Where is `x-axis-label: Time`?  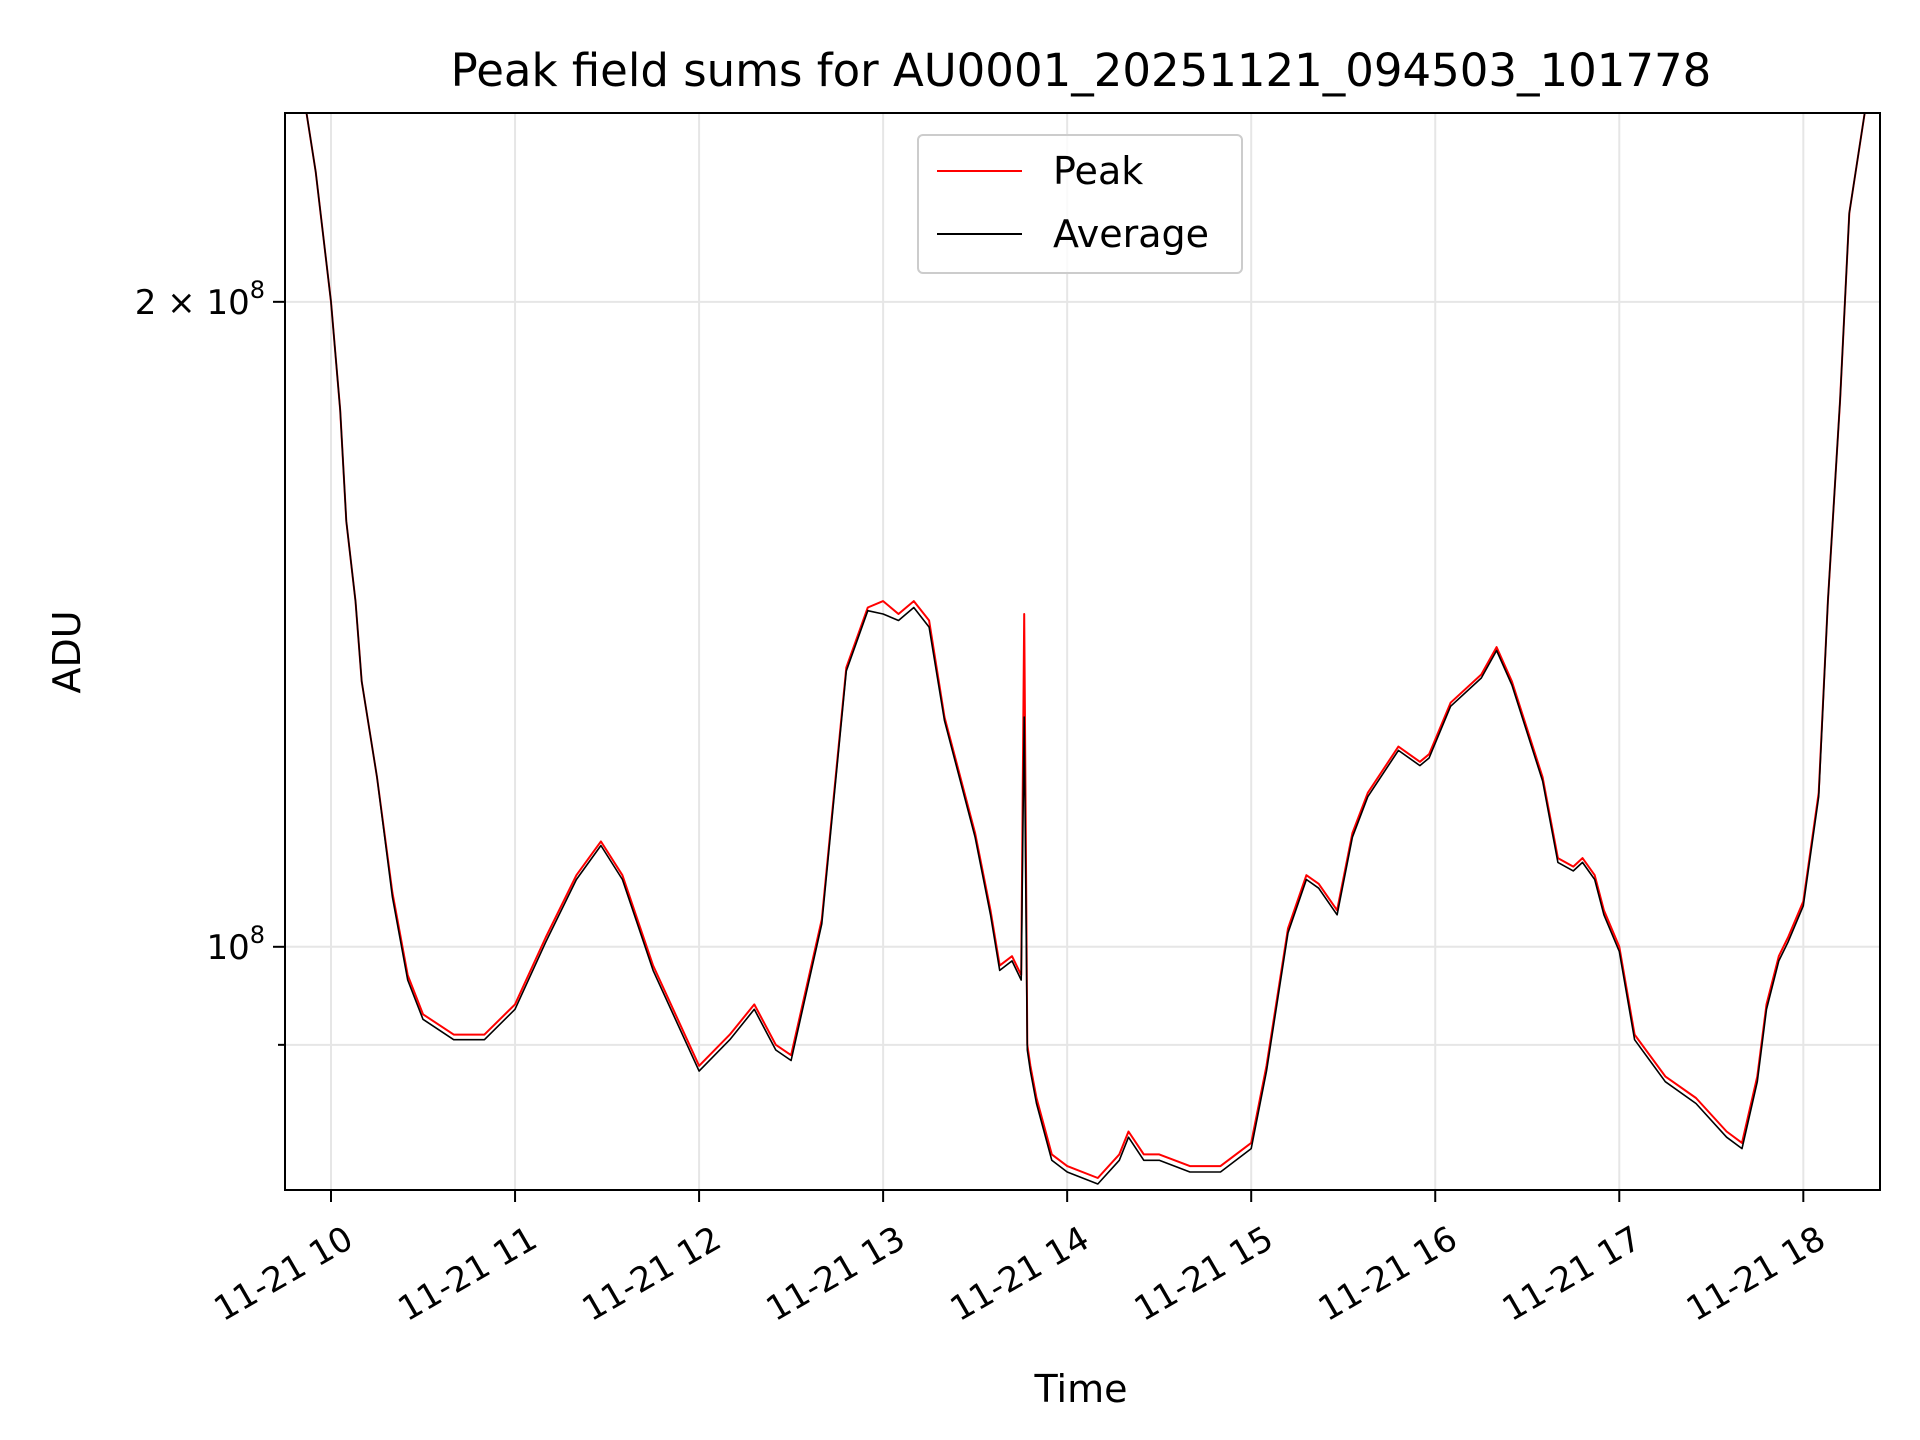 x-axis-label: Time is located at coordinates (1081, 1389).